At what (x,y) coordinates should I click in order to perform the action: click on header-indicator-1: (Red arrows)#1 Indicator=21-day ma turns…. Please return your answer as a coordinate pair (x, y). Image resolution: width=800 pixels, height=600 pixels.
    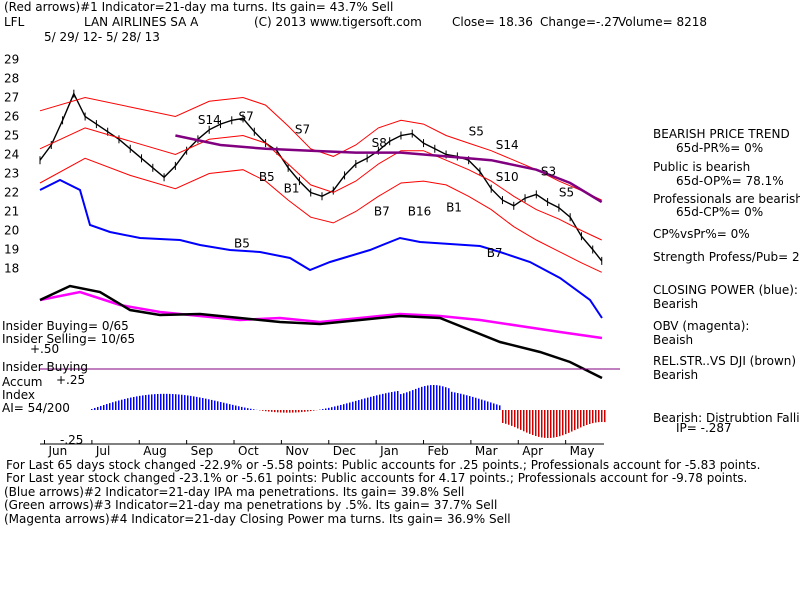
    Looking at the image, I should click on (199, 7).